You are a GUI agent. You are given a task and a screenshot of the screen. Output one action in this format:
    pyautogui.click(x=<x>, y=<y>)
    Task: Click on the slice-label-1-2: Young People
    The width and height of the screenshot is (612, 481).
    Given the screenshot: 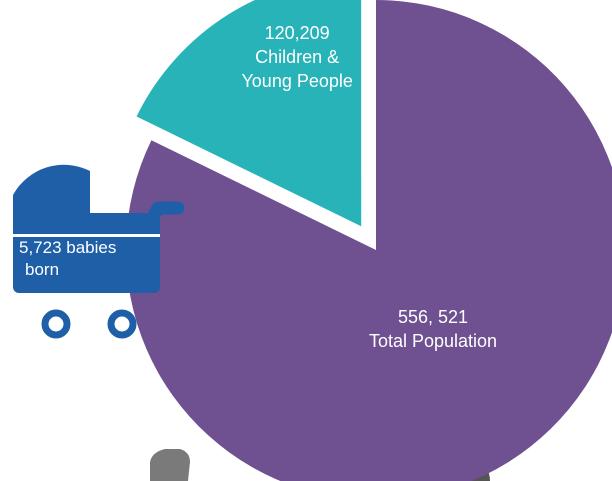 What is the action you would take?
    pyautogui.click(x=296, y=81)
    